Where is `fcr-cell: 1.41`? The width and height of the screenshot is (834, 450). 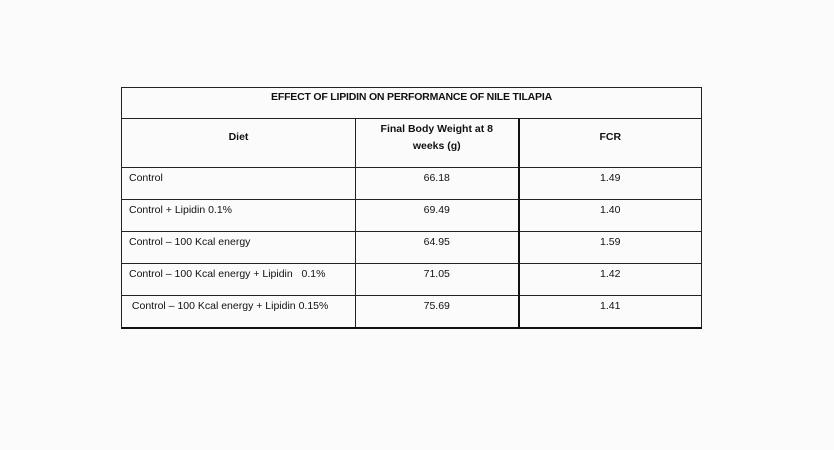
fcr-cell: 1.41 is located at coordinates (610, 312).